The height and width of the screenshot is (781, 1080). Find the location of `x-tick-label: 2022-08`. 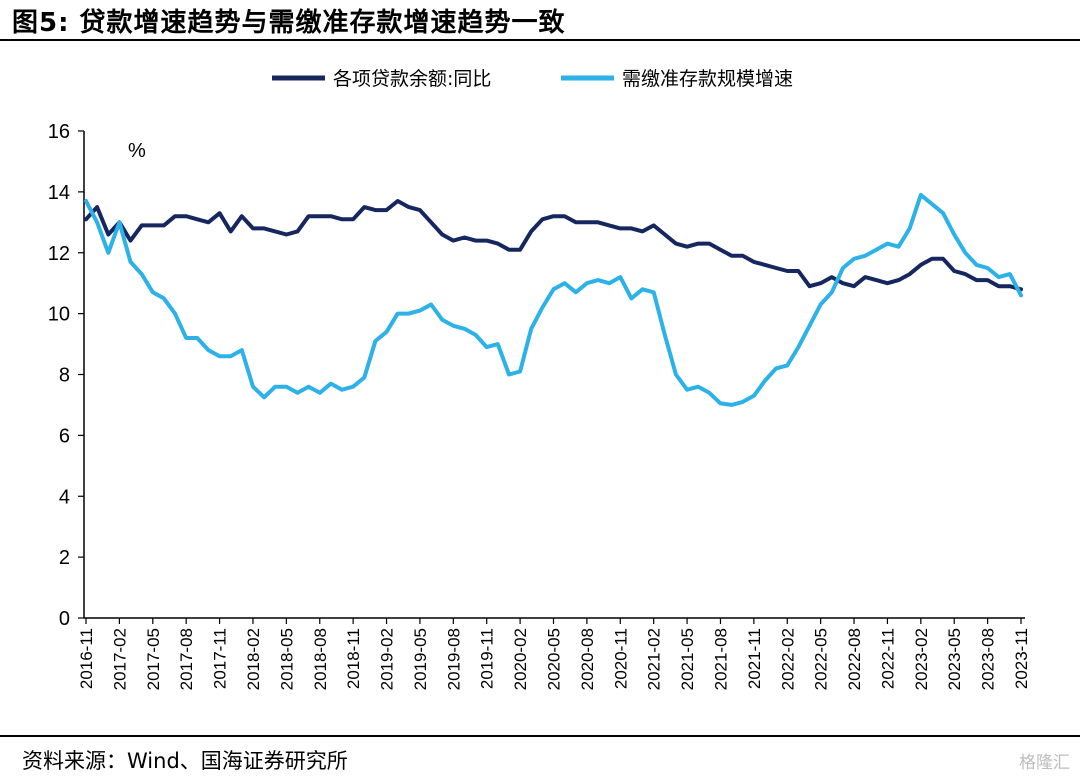

x-tick-label: 2022-08 is located at coordinates (854, 659).